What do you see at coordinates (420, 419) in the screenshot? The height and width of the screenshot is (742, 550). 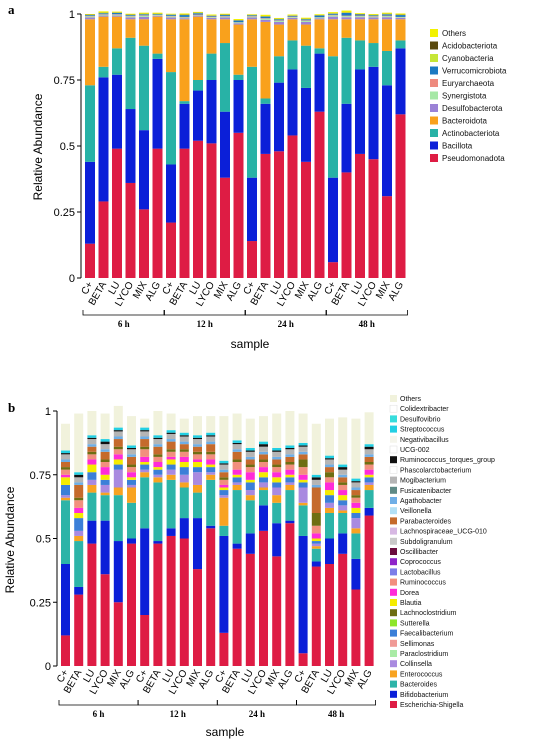 I see `legend-label: Desulfovibrio` at bounding box center [420, 419].